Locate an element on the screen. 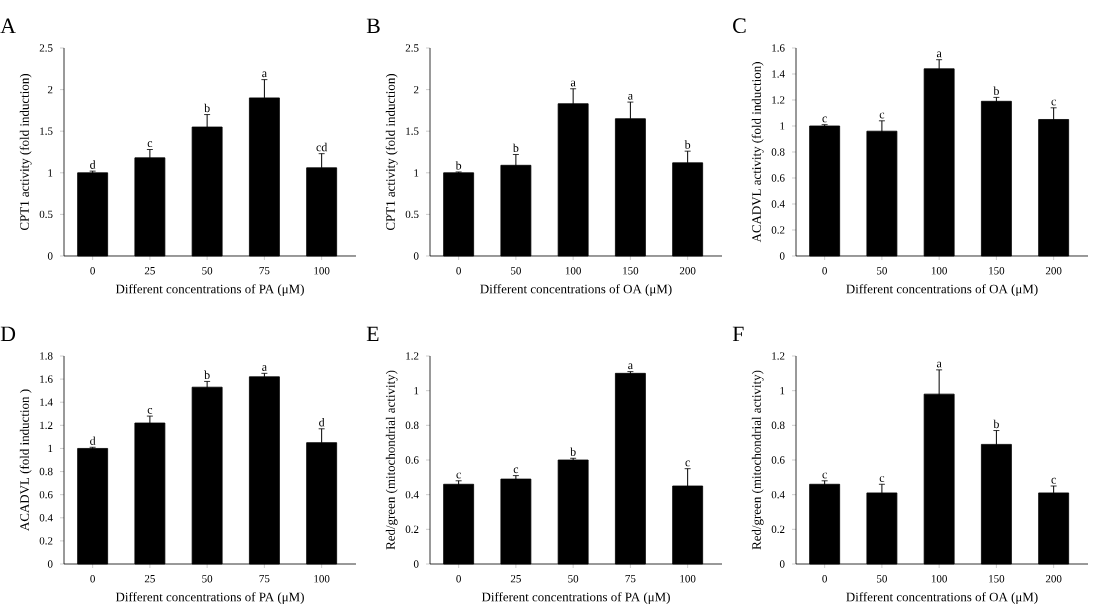 The image size is (1100, 616). chart-title: B is located at coordinates (373, 26).